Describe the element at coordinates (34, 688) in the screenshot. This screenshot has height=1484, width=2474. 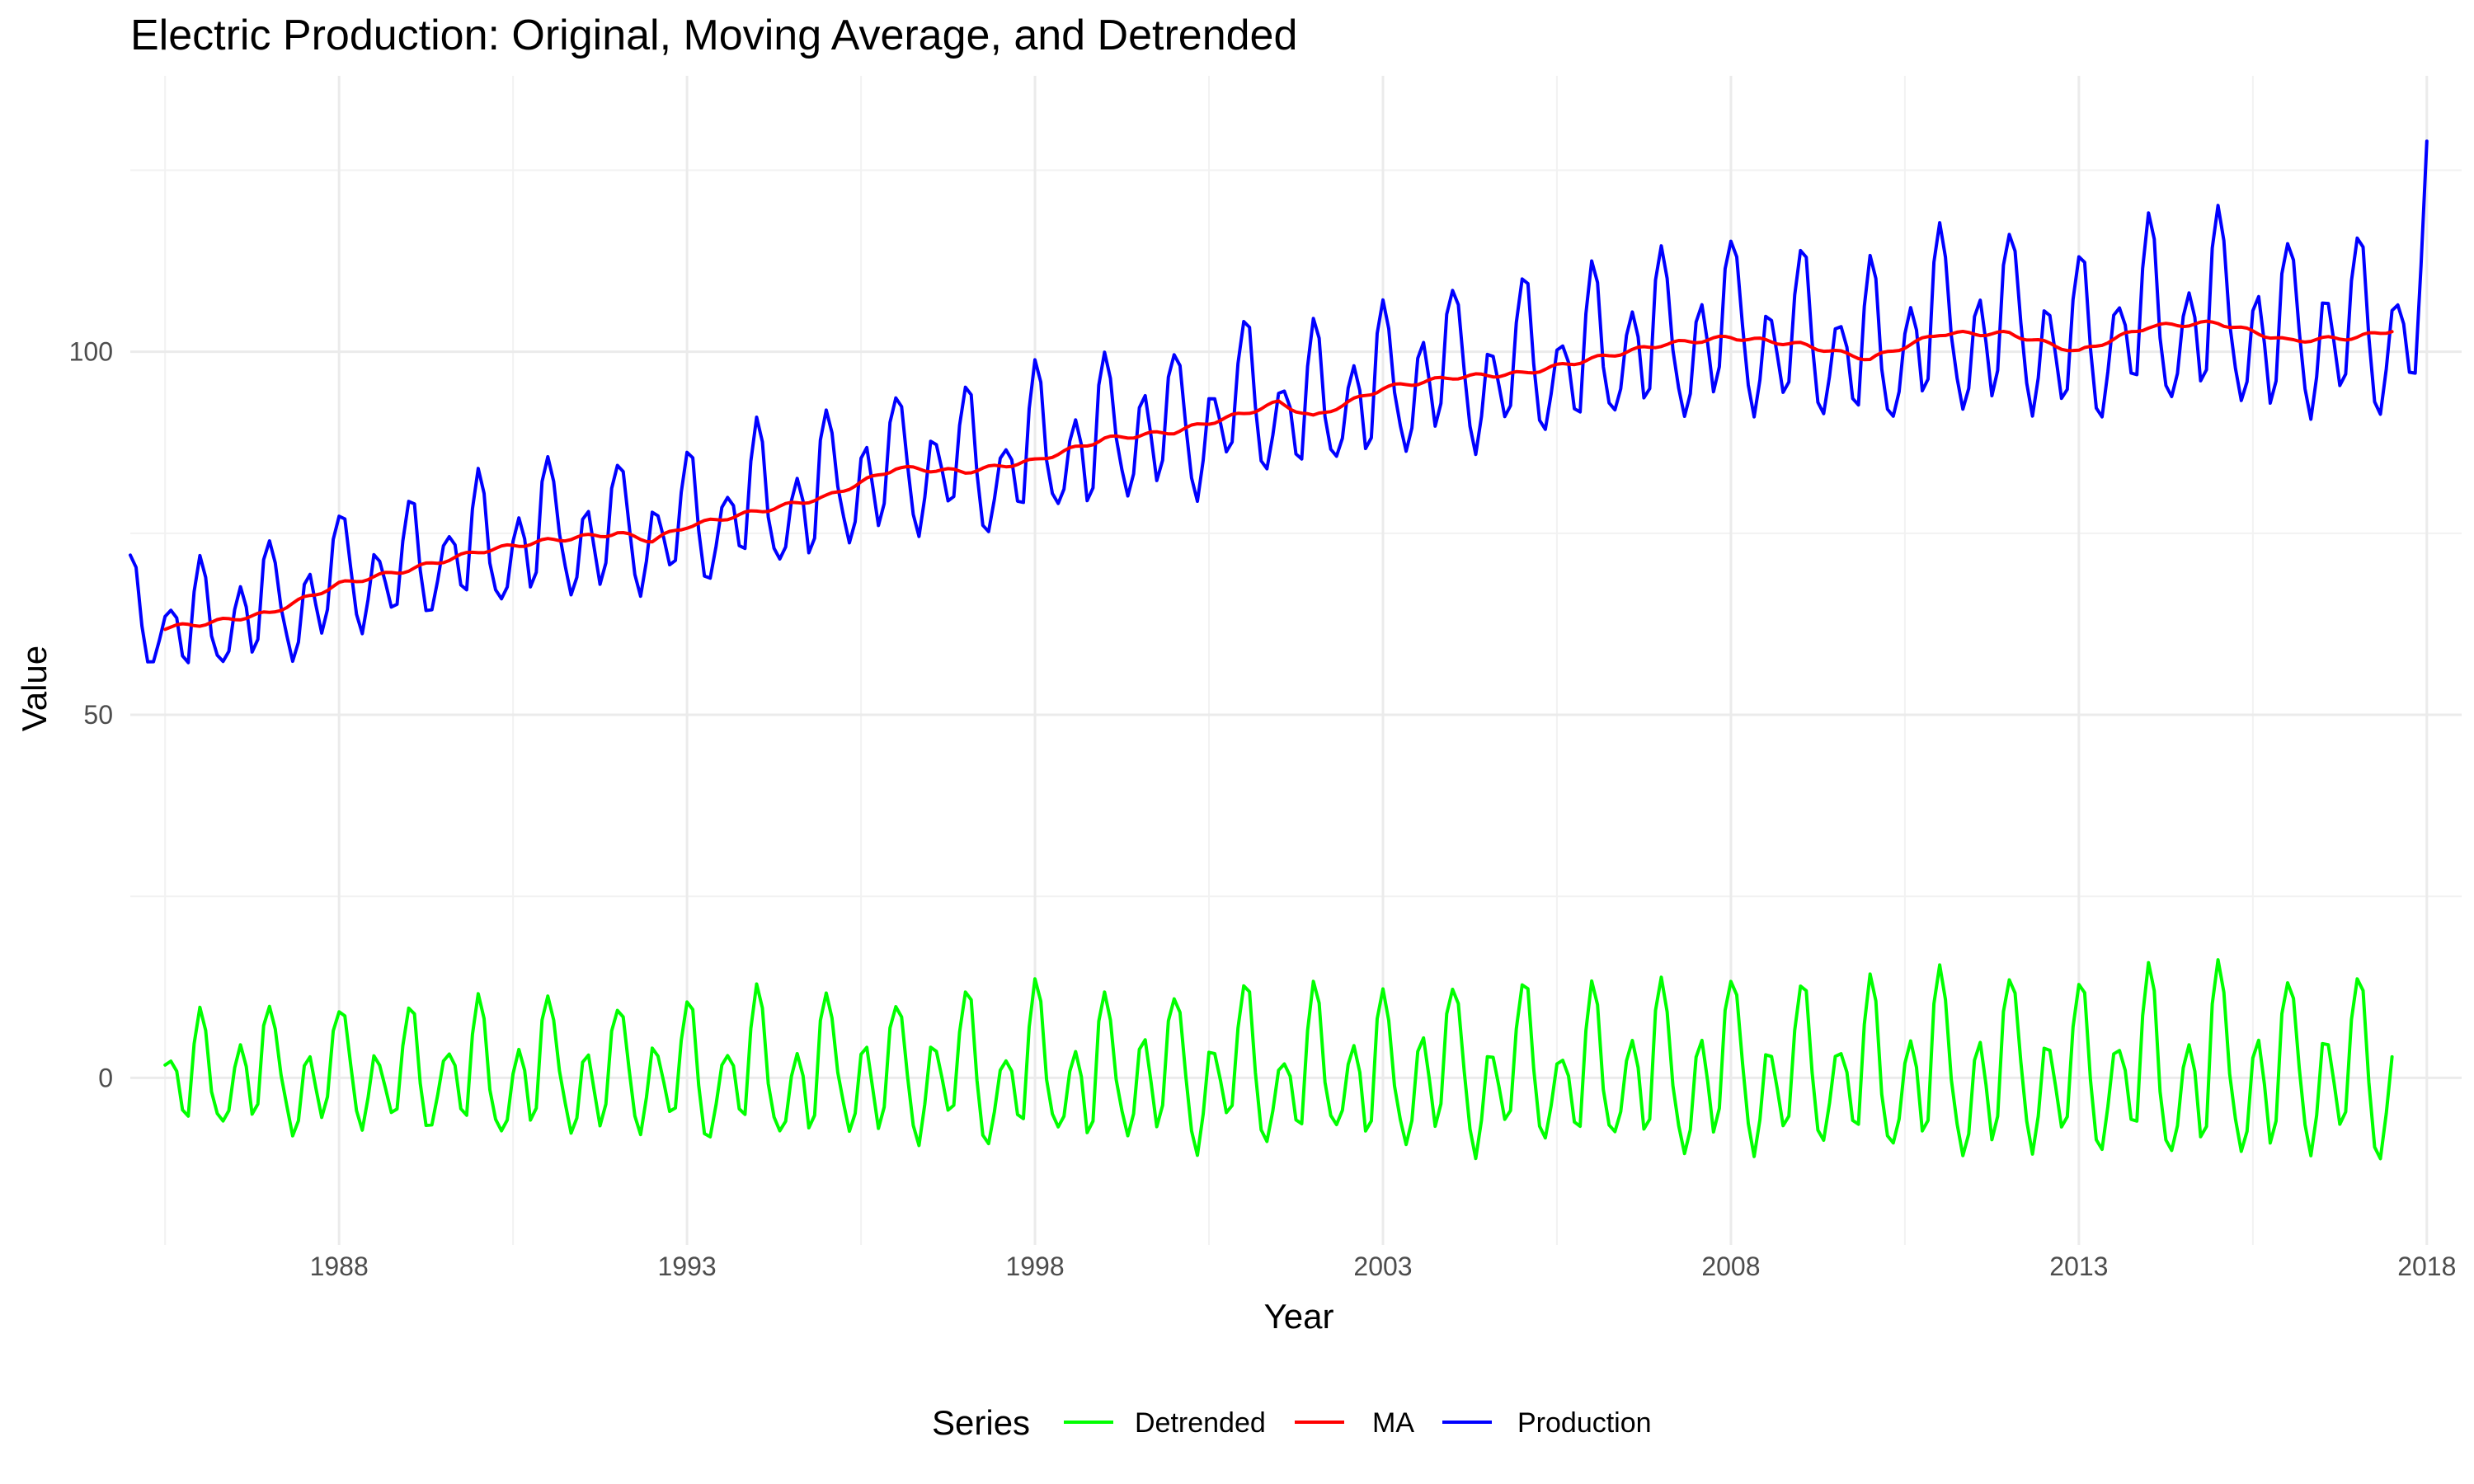
I see `y-axis-title: Value` at that location.